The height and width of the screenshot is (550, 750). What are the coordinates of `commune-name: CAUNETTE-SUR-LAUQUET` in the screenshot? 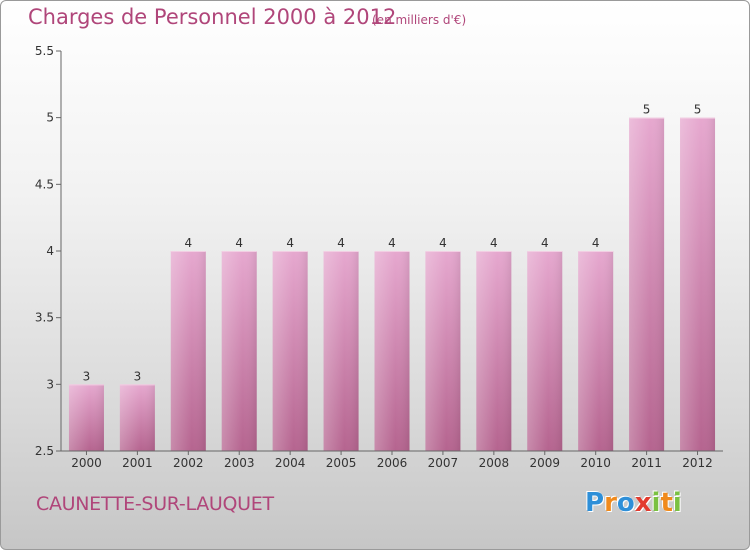 It's located at (155, 504).